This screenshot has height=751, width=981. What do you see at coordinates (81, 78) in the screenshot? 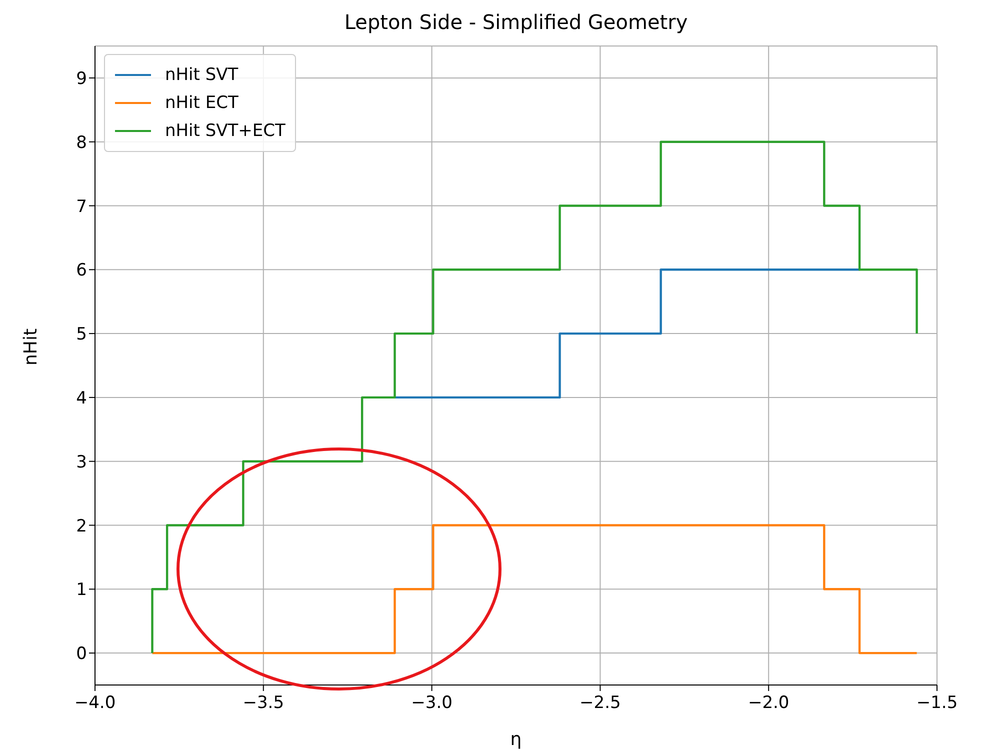
I see `y-tick-label: 9` at bounding box center [81, 78].